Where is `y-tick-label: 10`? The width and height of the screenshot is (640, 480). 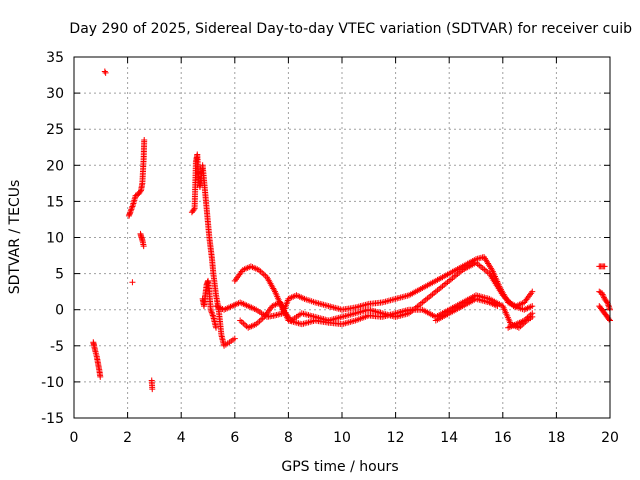
y-tick-label: 10 is located at coordinates (55, 239).